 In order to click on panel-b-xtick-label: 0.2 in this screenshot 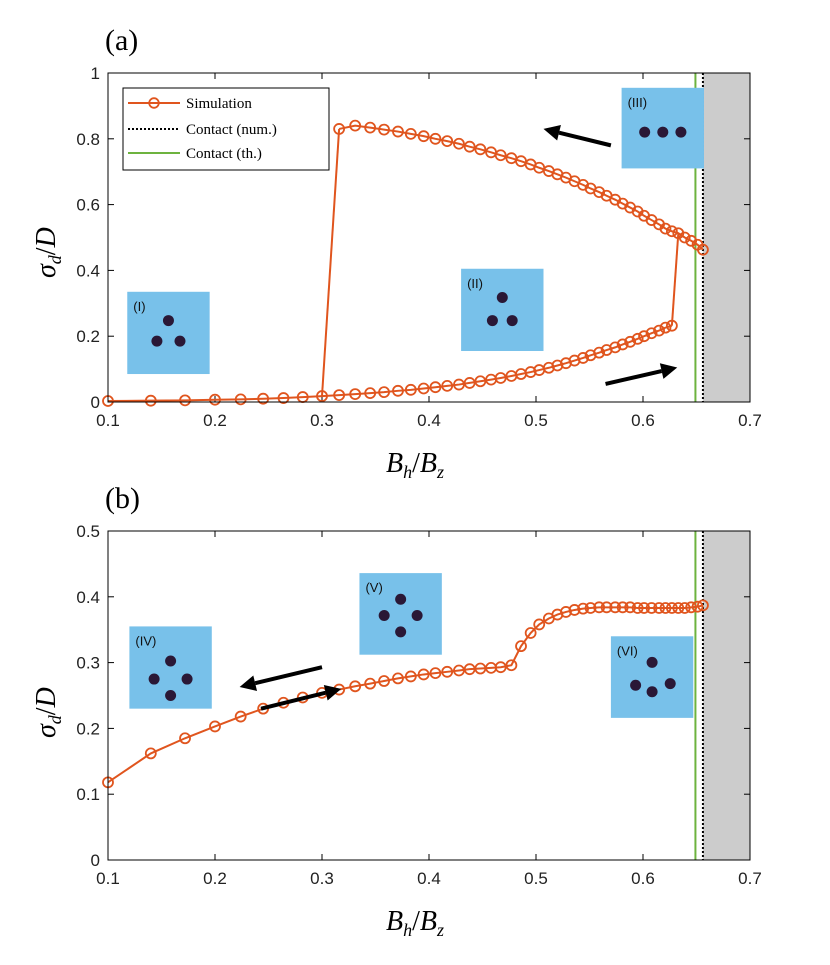, I will do `click(215, 878)`.